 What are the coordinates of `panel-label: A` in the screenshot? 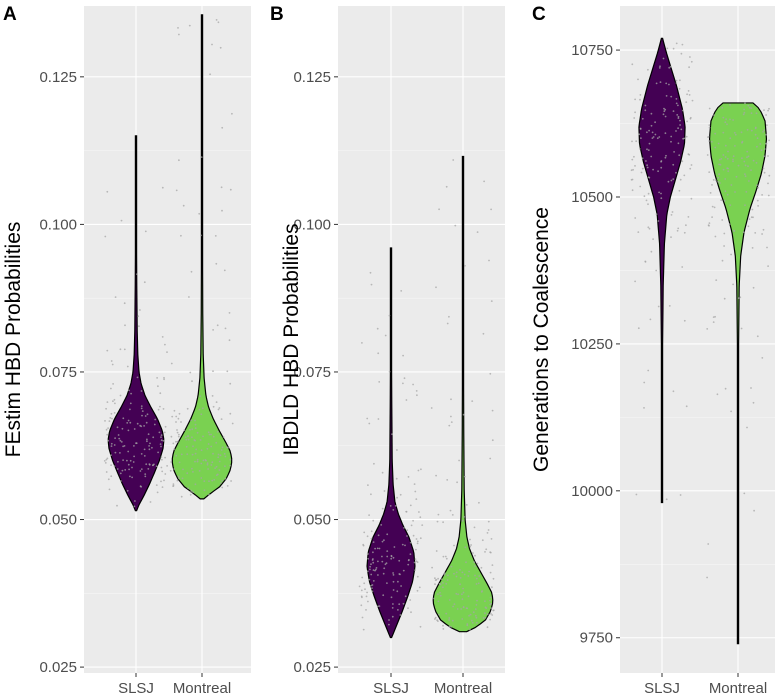 It's located at (10, 14).